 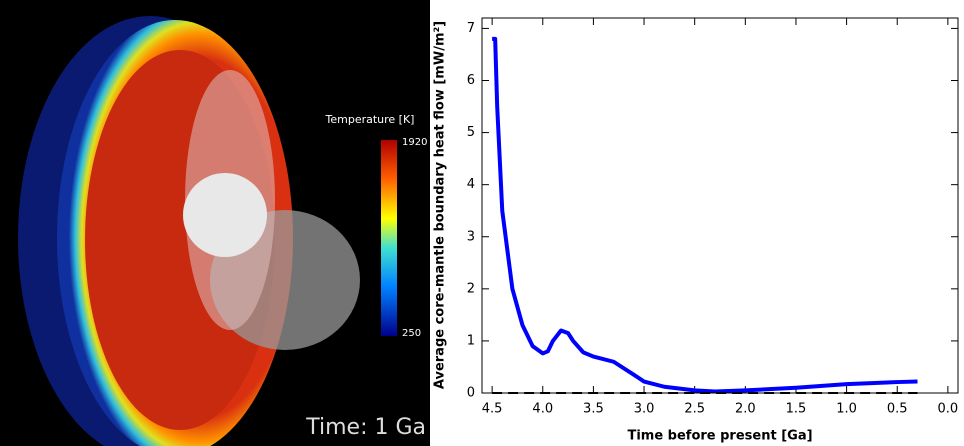 What do you see at coordinates (471, 28) in the screenshot?
I see `y-tick-label: 7` at bounding box center [471, 28].